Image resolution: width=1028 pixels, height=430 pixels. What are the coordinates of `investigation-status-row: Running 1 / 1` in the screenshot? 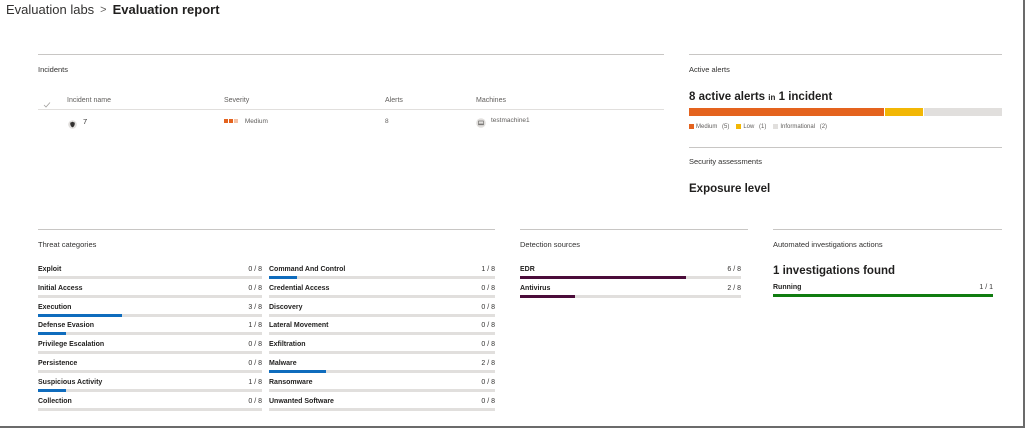 It's located at (883, 290).